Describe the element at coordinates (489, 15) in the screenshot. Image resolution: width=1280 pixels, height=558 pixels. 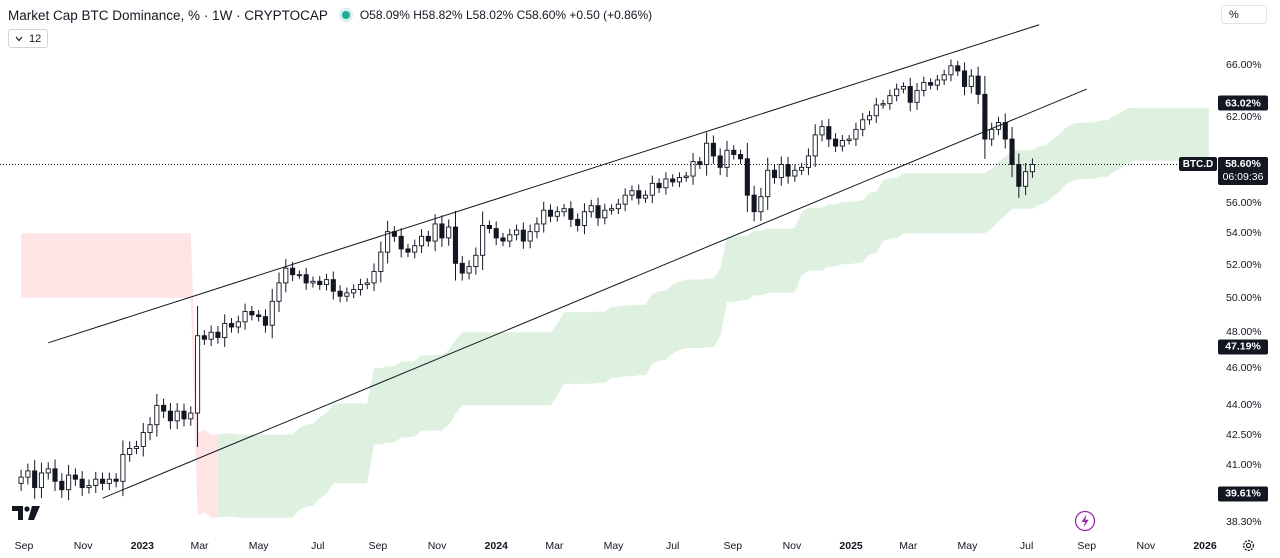
I see `low-value: L58.02%` at that location.